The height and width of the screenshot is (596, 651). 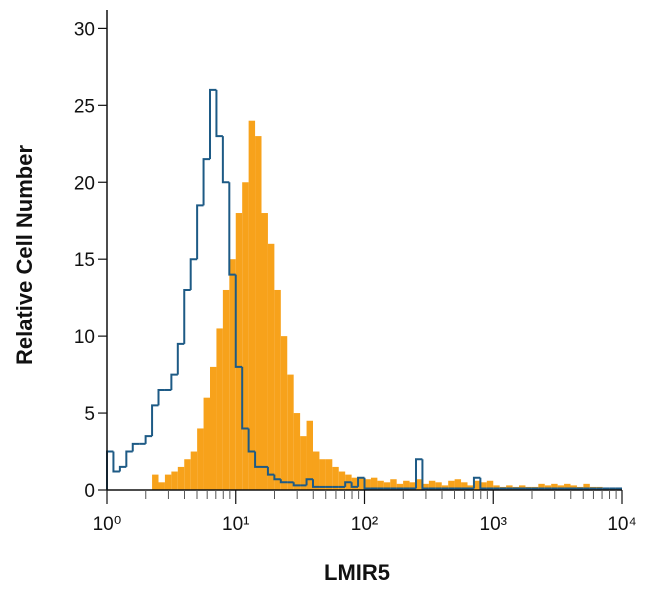 What do you see at coordinates (364, 524) in the screenshot?
I see `x-tick-label: 10²` at bounding box center [364, 524].